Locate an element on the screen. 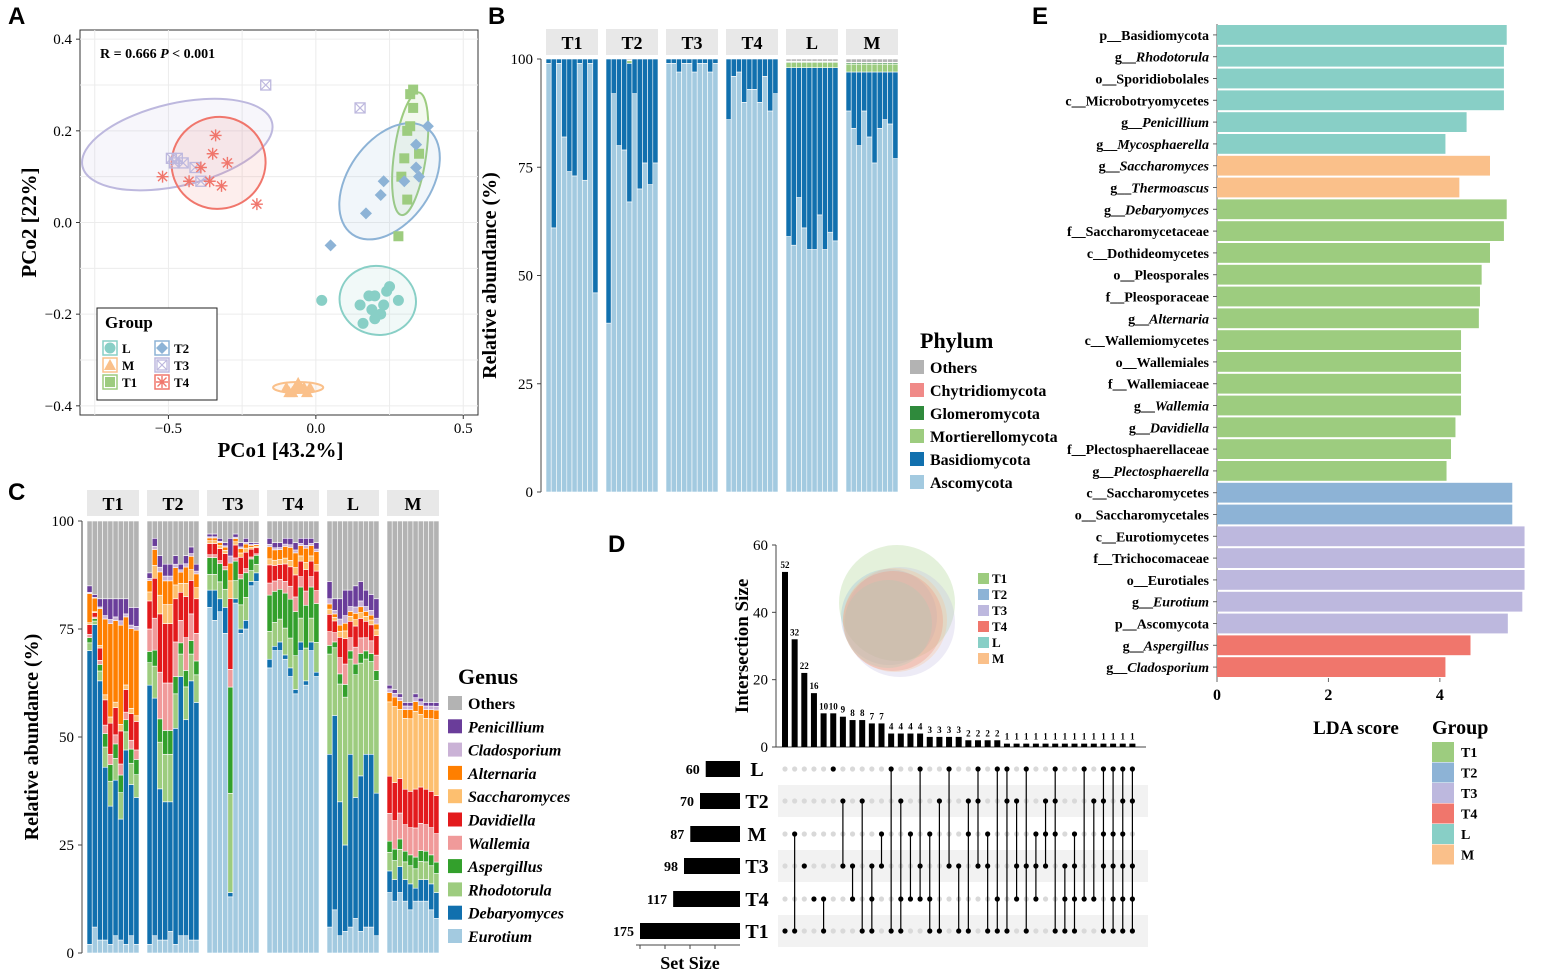  y-tick-label: −0.4 is located at coordinates (59, 407).